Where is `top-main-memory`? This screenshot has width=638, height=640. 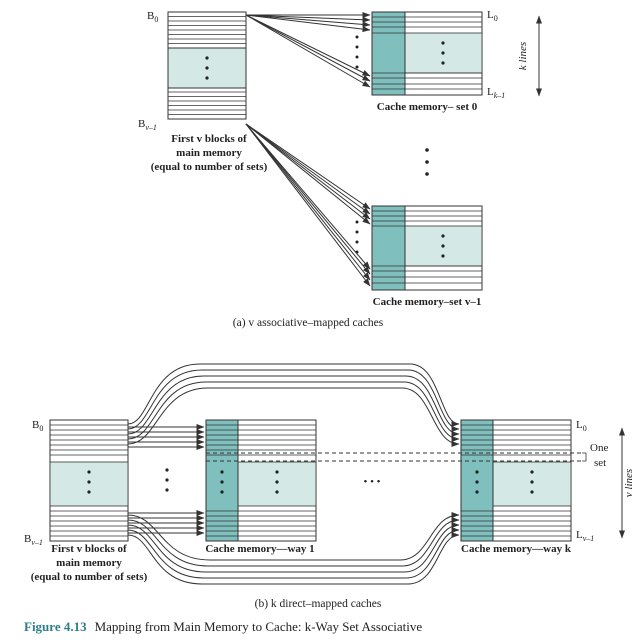 top-main-memory is located at coordinates (207, 65).